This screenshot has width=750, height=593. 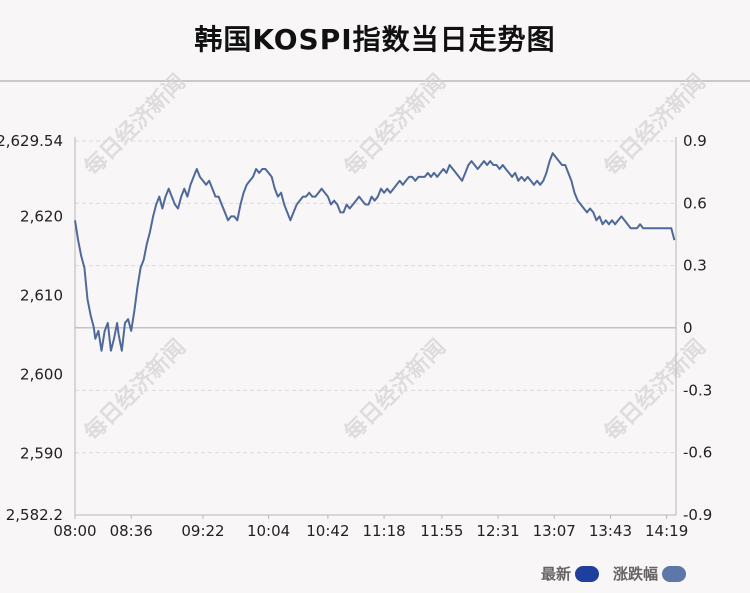 What do you see at coordinates (610, 531) in the screenshot?
I see `x-tick-label: 13:43` at bounding box center [610, 531].